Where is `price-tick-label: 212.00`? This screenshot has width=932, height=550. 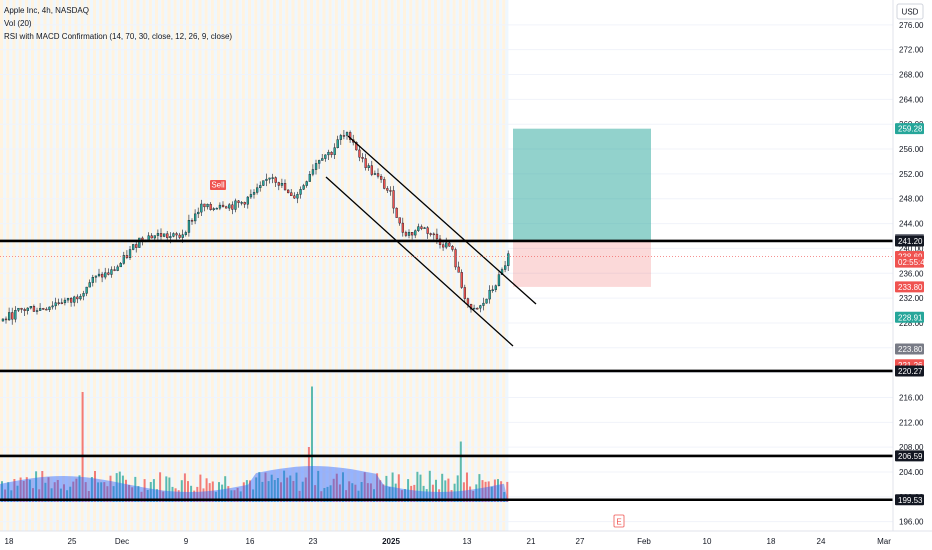
price-tick-label: 212.00 is located at coordinates (911, 422).